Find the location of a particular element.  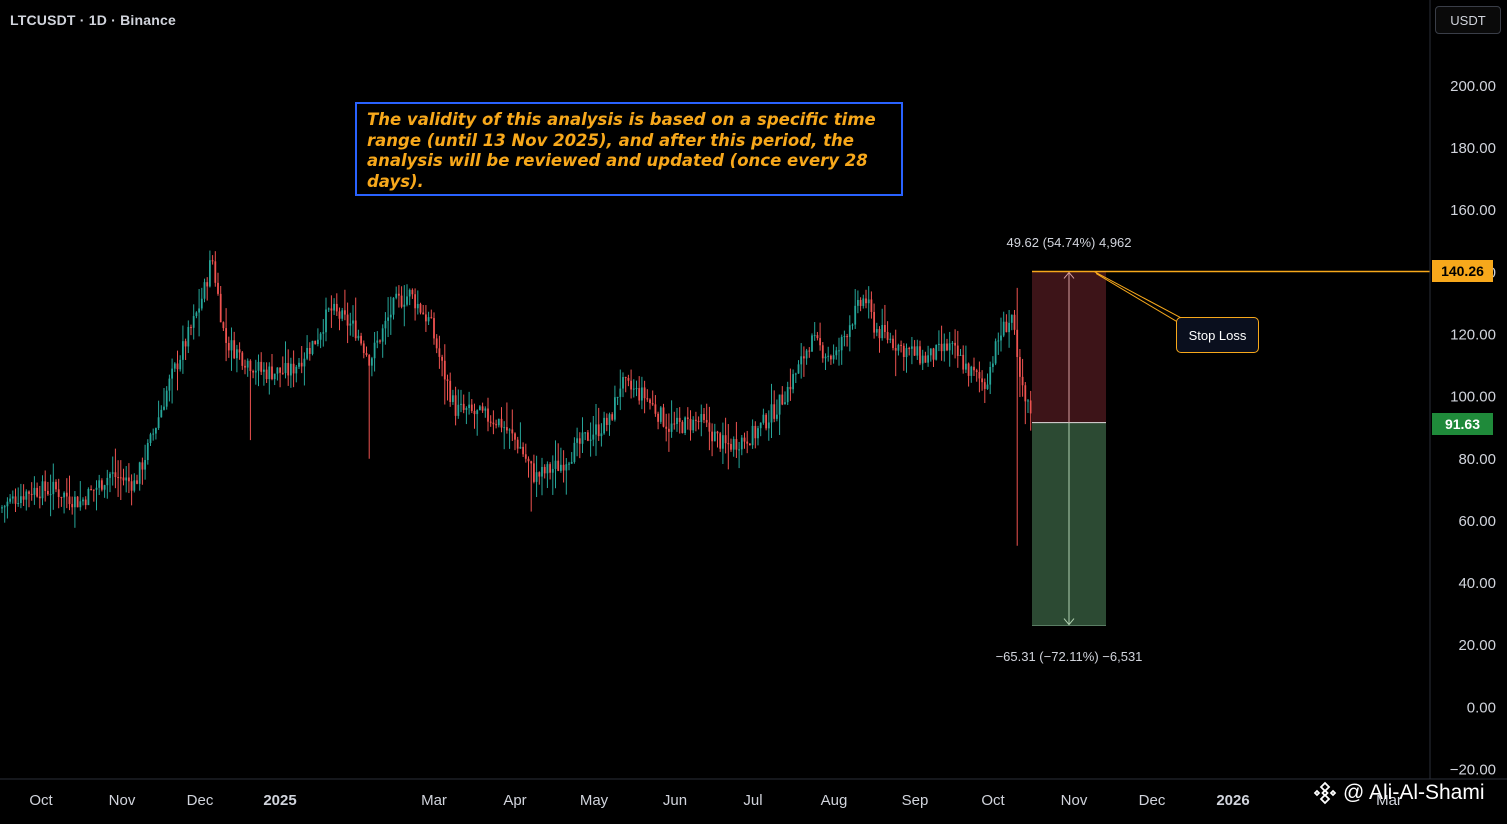

watermark-text: @ Ali-Al-Shami is located at coordinates (1414, 792).